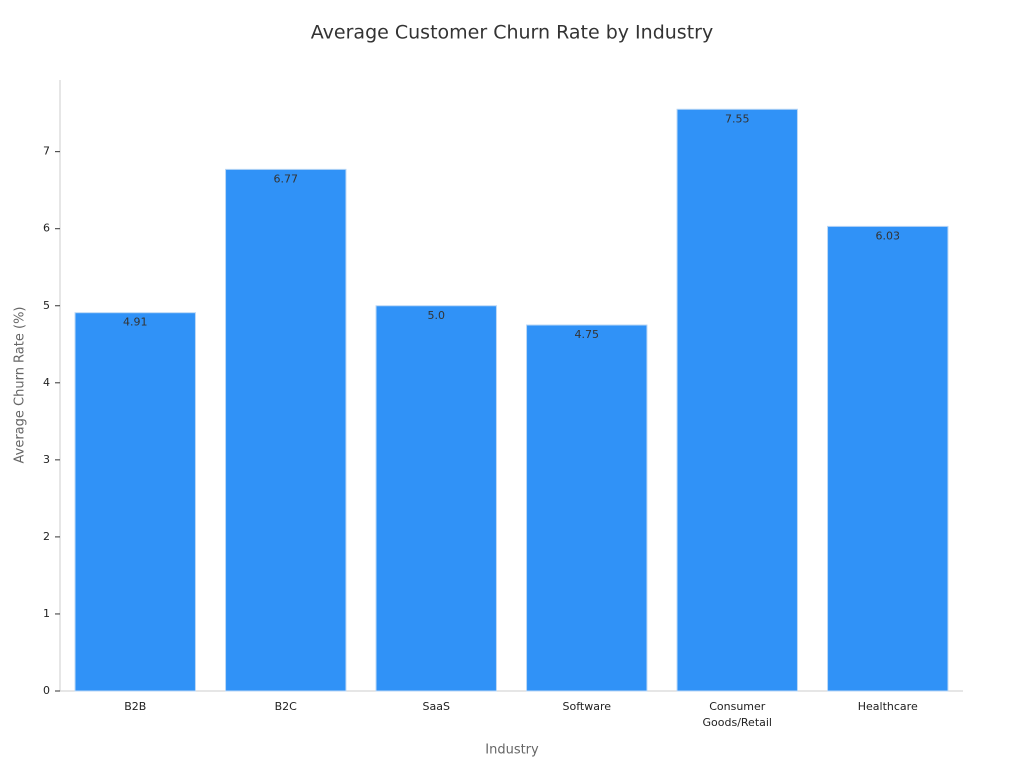  Describe the element at coordinates (135, 322) in the screenshot. I see `value-label: 4.91` at that location.